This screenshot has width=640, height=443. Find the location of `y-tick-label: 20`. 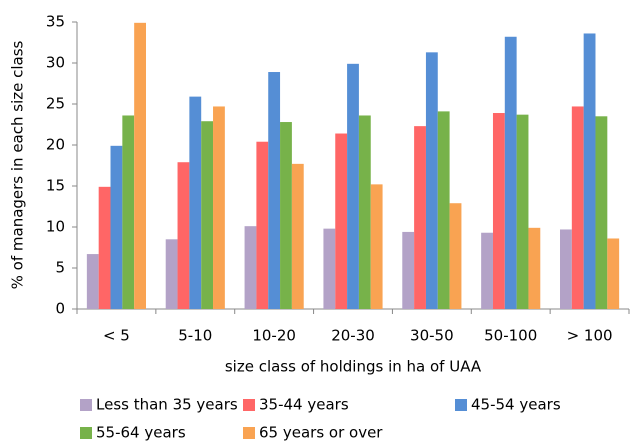

y-tick-label: 20 is located at coordinates (55, 145).